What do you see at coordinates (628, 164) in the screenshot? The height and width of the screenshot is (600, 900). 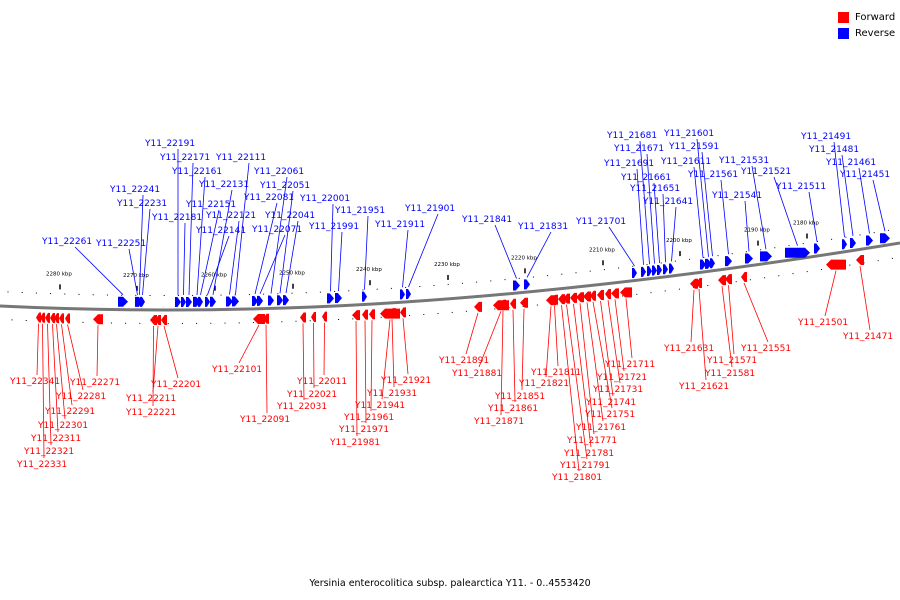 I see `reverse-gene-label: Y11_21691` at bounding box center [628, 164].